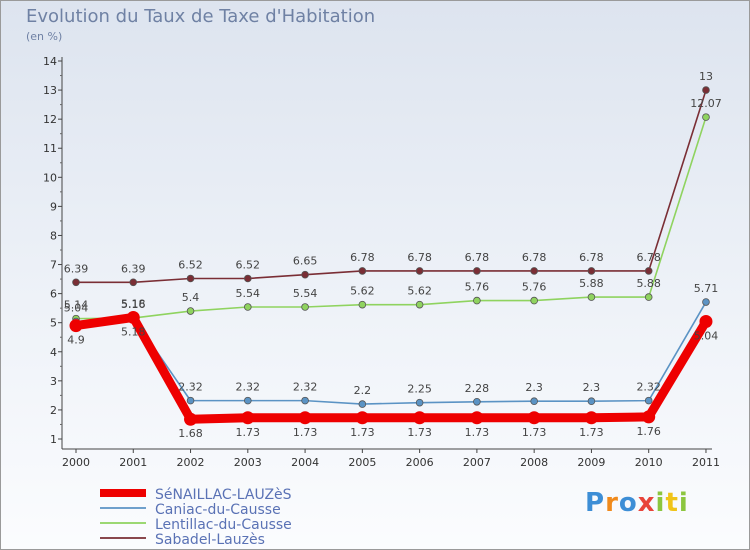 The image size is (750, 550). I want to click on x-tick-label: 2007, so click(477, 462).